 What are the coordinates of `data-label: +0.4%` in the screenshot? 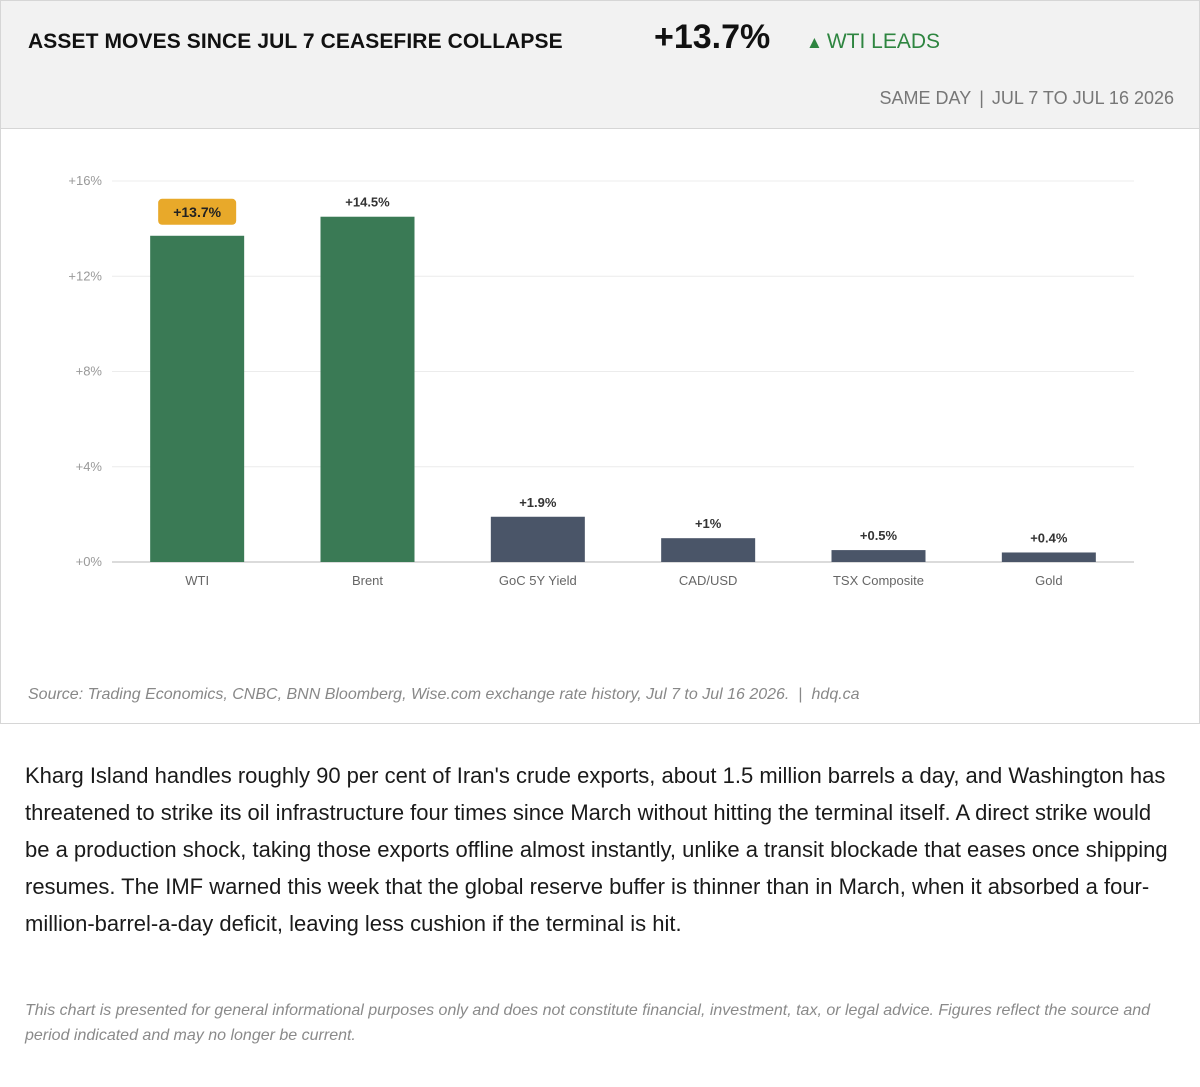 It's located at (1049, 537).